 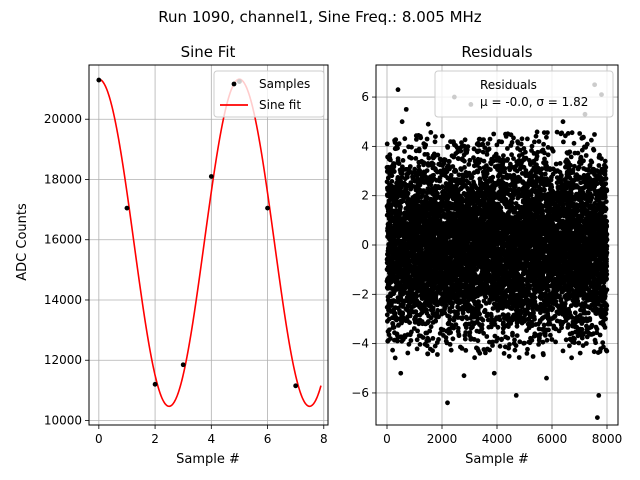 I want to click on x-tick-label: 2, so click(x=155, y=439).